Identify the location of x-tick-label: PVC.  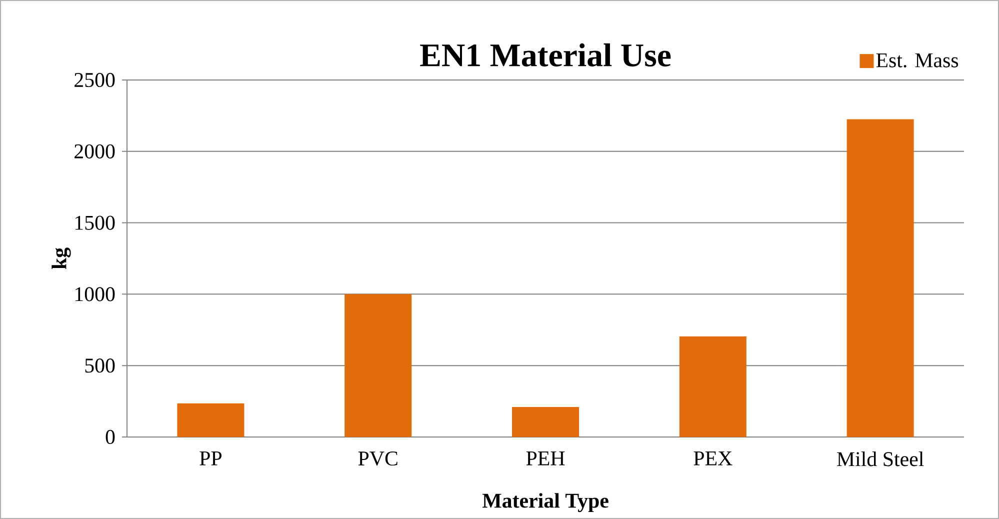
(378, 459).